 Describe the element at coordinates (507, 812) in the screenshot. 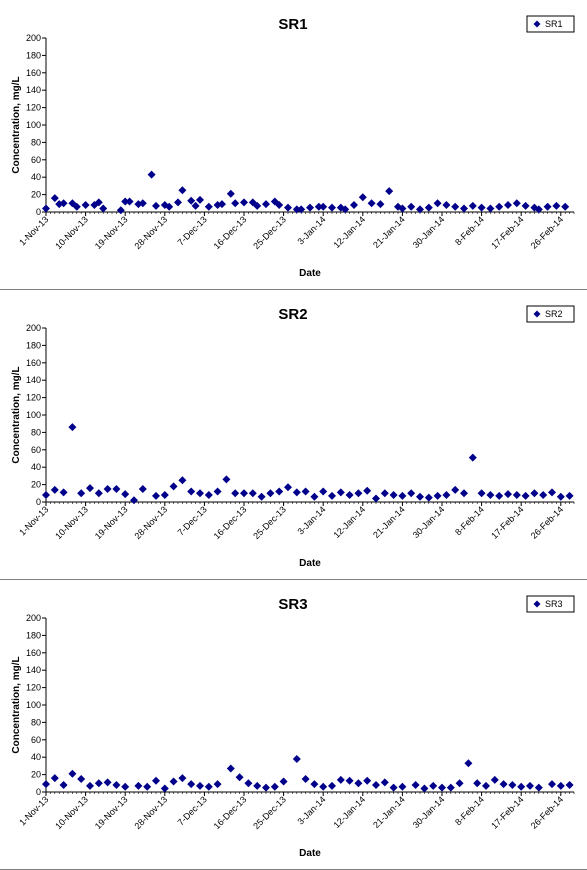

I see `x-tick-label: 17-Feb-14` at that location.